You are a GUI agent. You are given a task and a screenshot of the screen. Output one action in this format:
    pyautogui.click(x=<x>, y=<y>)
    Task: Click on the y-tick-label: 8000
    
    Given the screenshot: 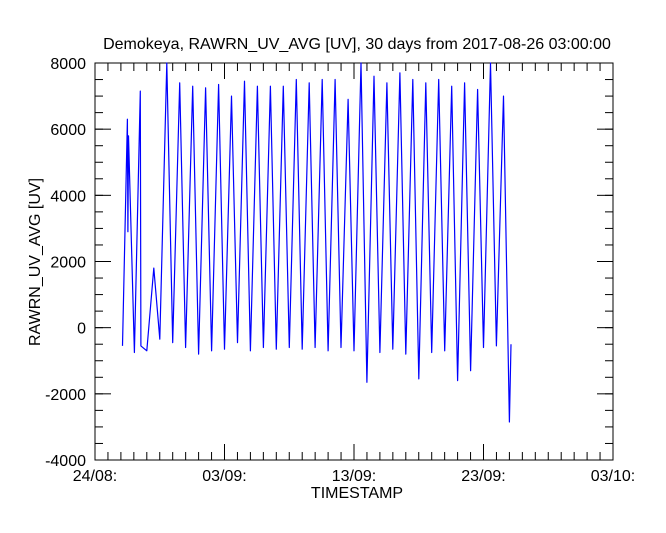 What is the action you would take?
    pyautogui.click(x=68, y=64)
    